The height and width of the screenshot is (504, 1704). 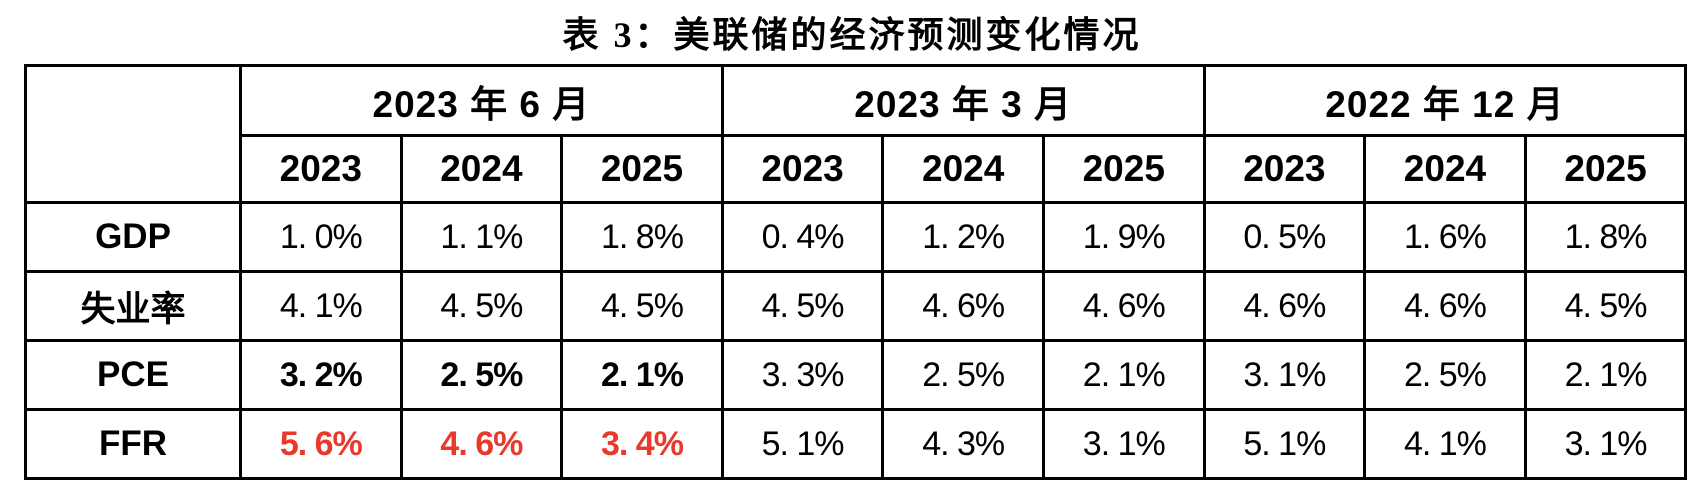 What do you see at coordinates (802, 237) in the screenshot?
I see `value-cell: 0. 4%` at bounding box center [802, 237].